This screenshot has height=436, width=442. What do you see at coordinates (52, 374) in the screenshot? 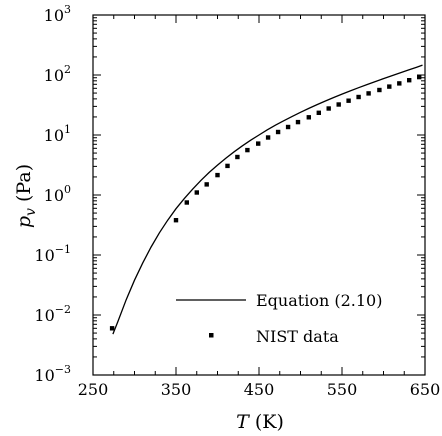
I see `y-tick-label: 10⁻³` at bounding box center [52, 374].